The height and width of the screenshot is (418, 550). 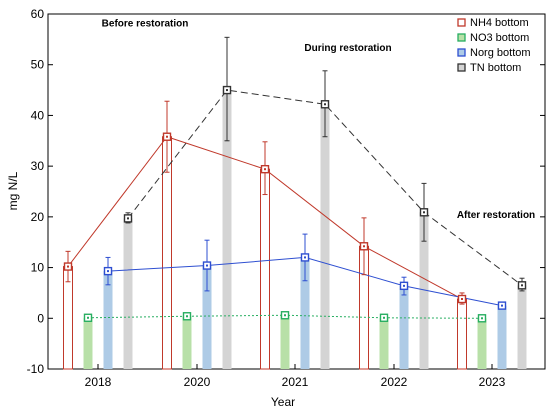 I want to click on x-tick-label: 2020, so click(x=197, y=382).